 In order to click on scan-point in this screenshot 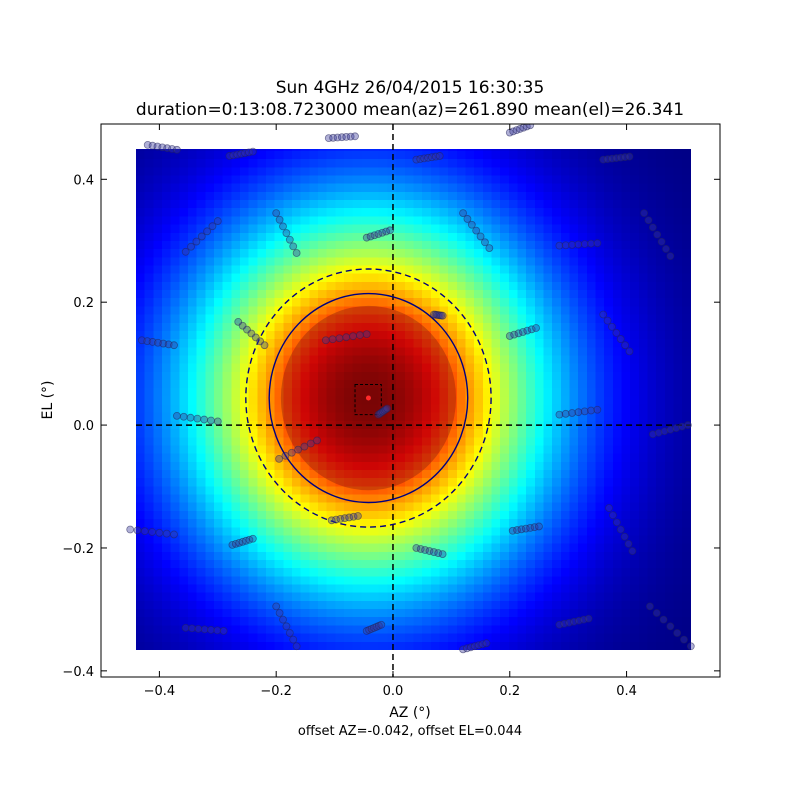, I will do `click(657, 234)`.